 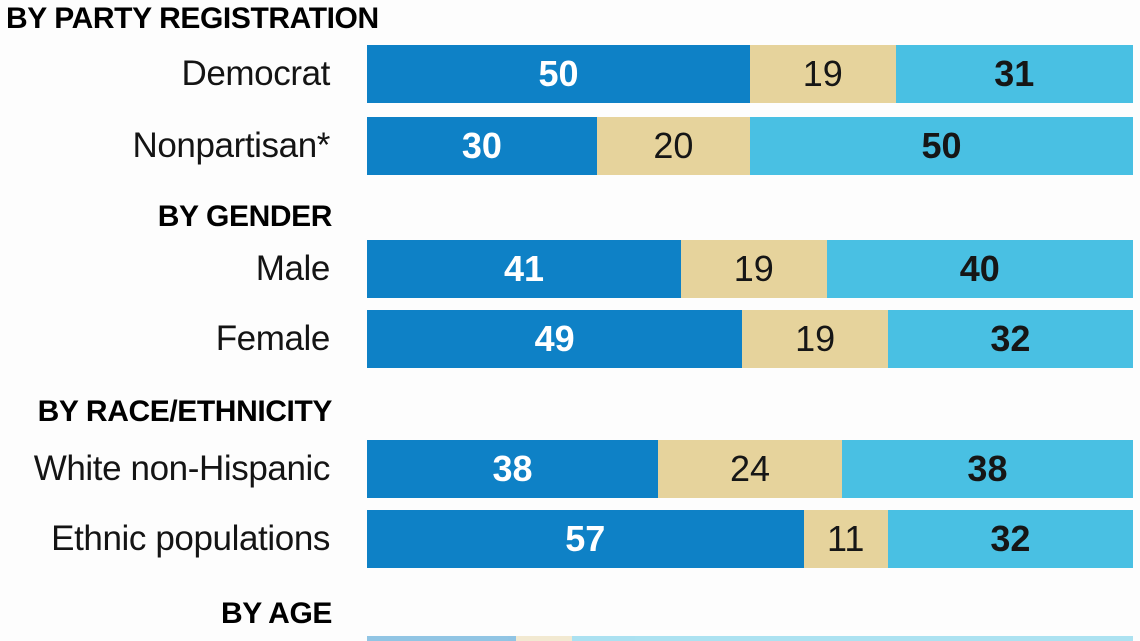 I want to click on bar-segment-lightblue: 40, so click(x=979, y=269).